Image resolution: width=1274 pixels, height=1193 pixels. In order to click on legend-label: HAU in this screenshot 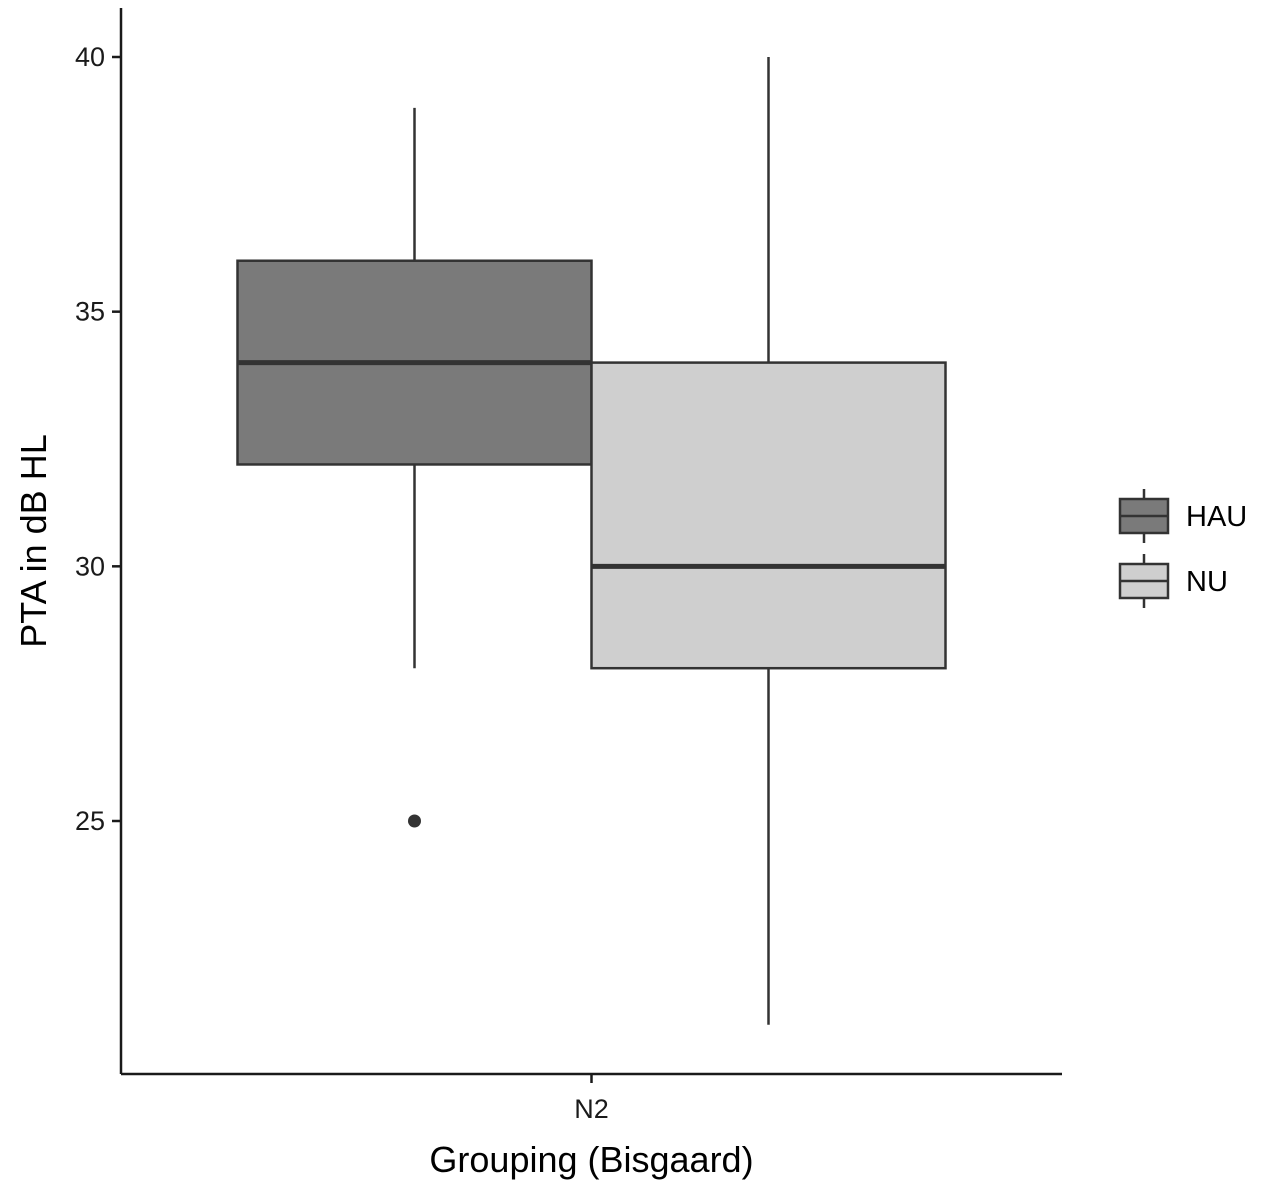, I will do `click(1216, 517)`.